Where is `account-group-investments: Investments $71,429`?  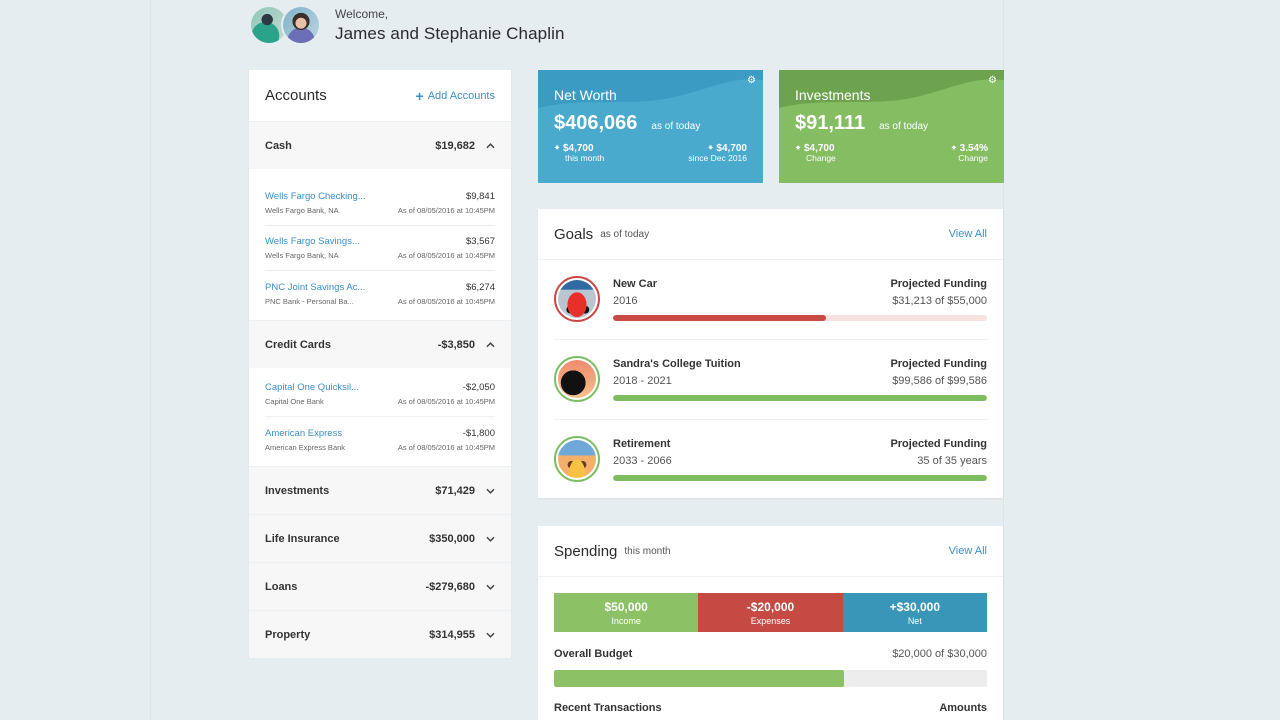 account-group-investments: Investments $71,429 is located at coordinates (380, 490).